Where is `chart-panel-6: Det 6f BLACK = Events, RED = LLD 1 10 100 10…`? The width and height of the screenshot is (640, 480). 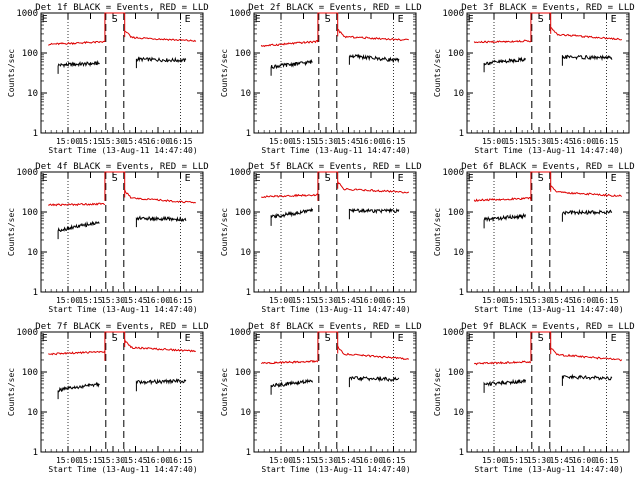 chart-panel-6: Det 6f BLACK = Events, RED = LLD 1 10 100 10… is located at coordinates (534, 238).